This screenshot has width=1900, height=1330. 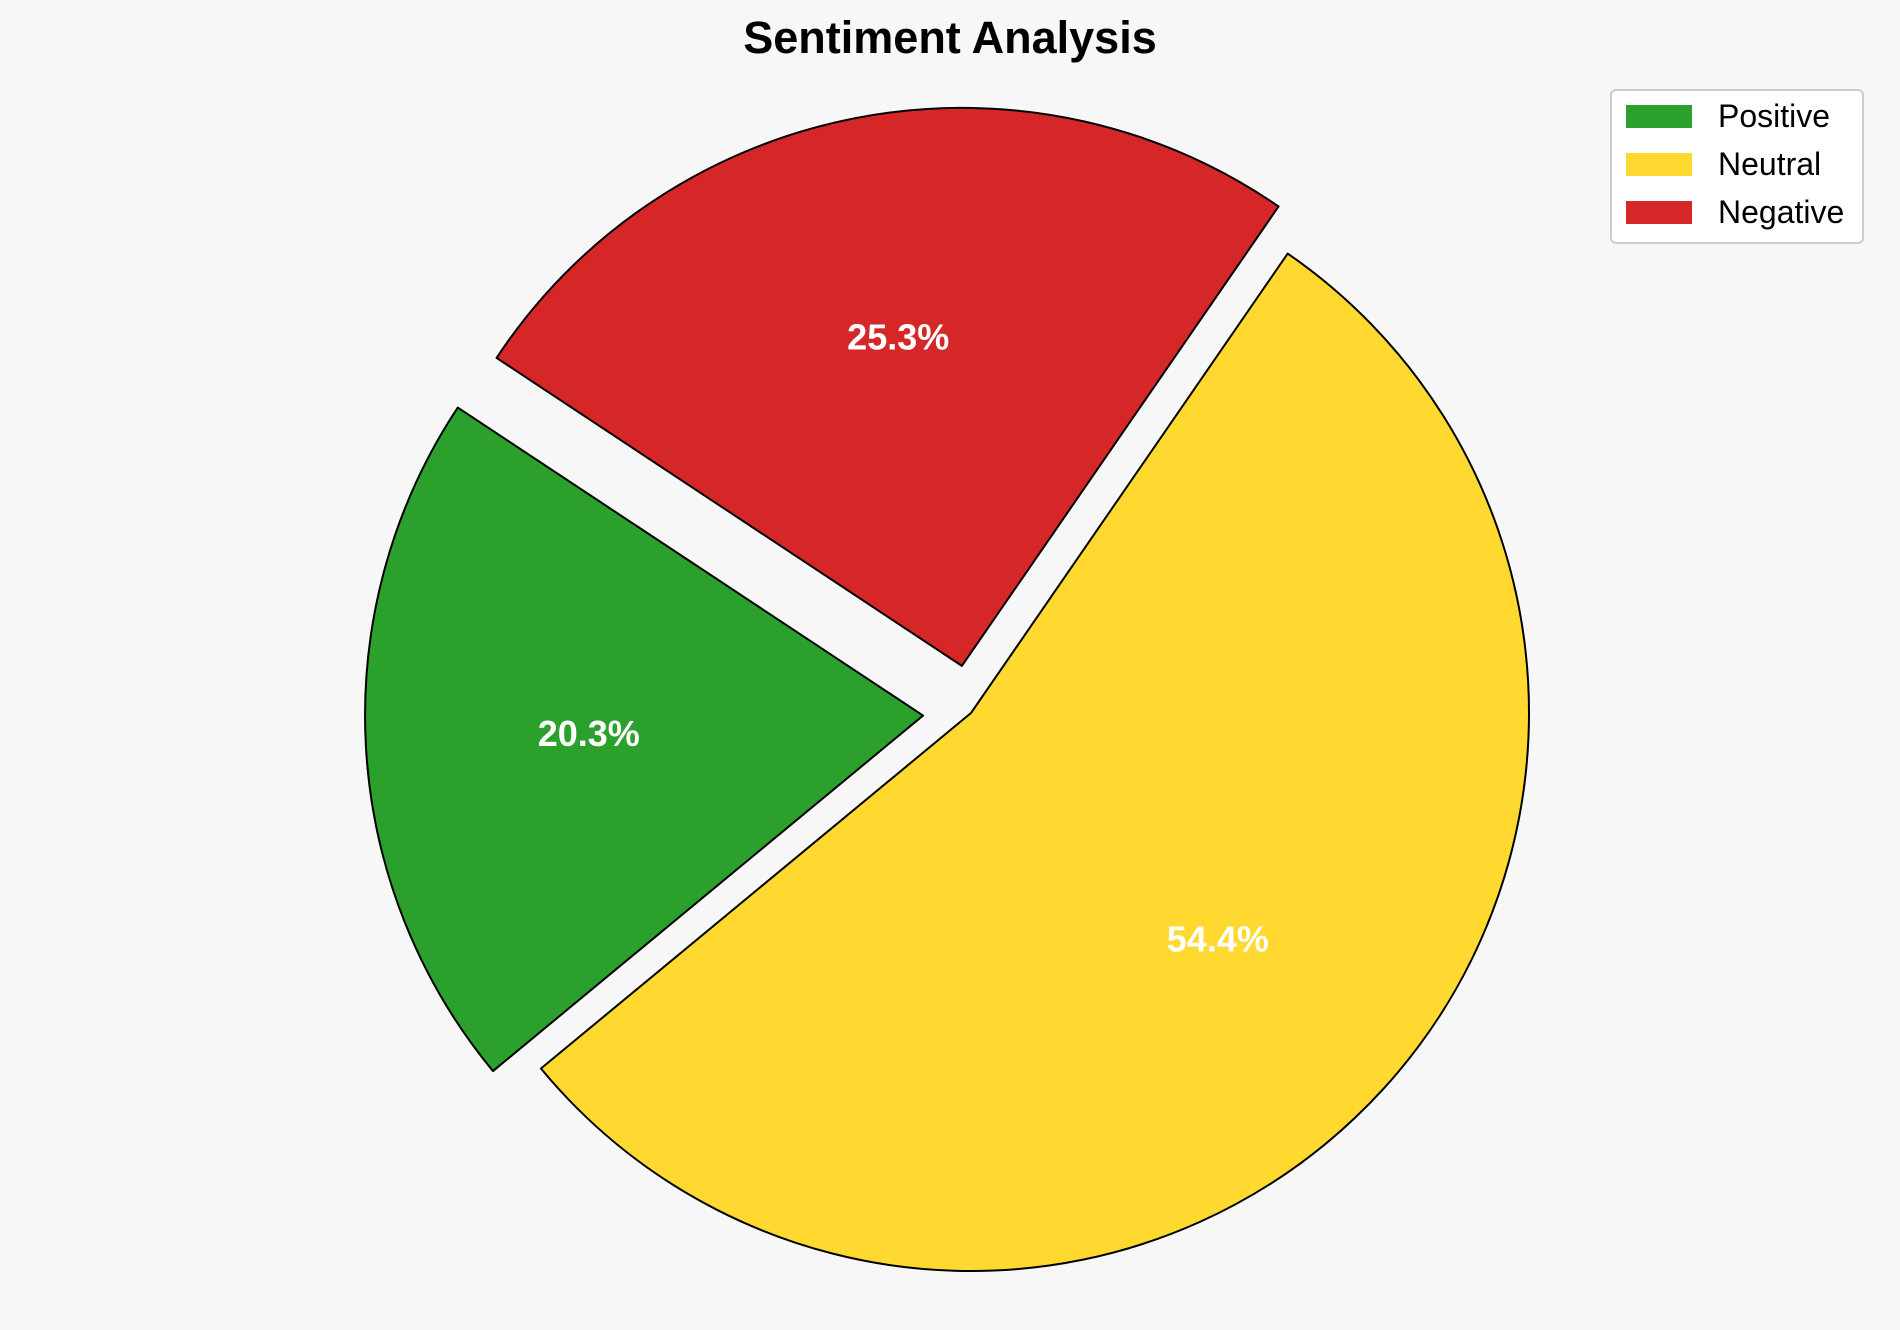 I want to click on pie-slice-positive, so click(x=644, y=739).